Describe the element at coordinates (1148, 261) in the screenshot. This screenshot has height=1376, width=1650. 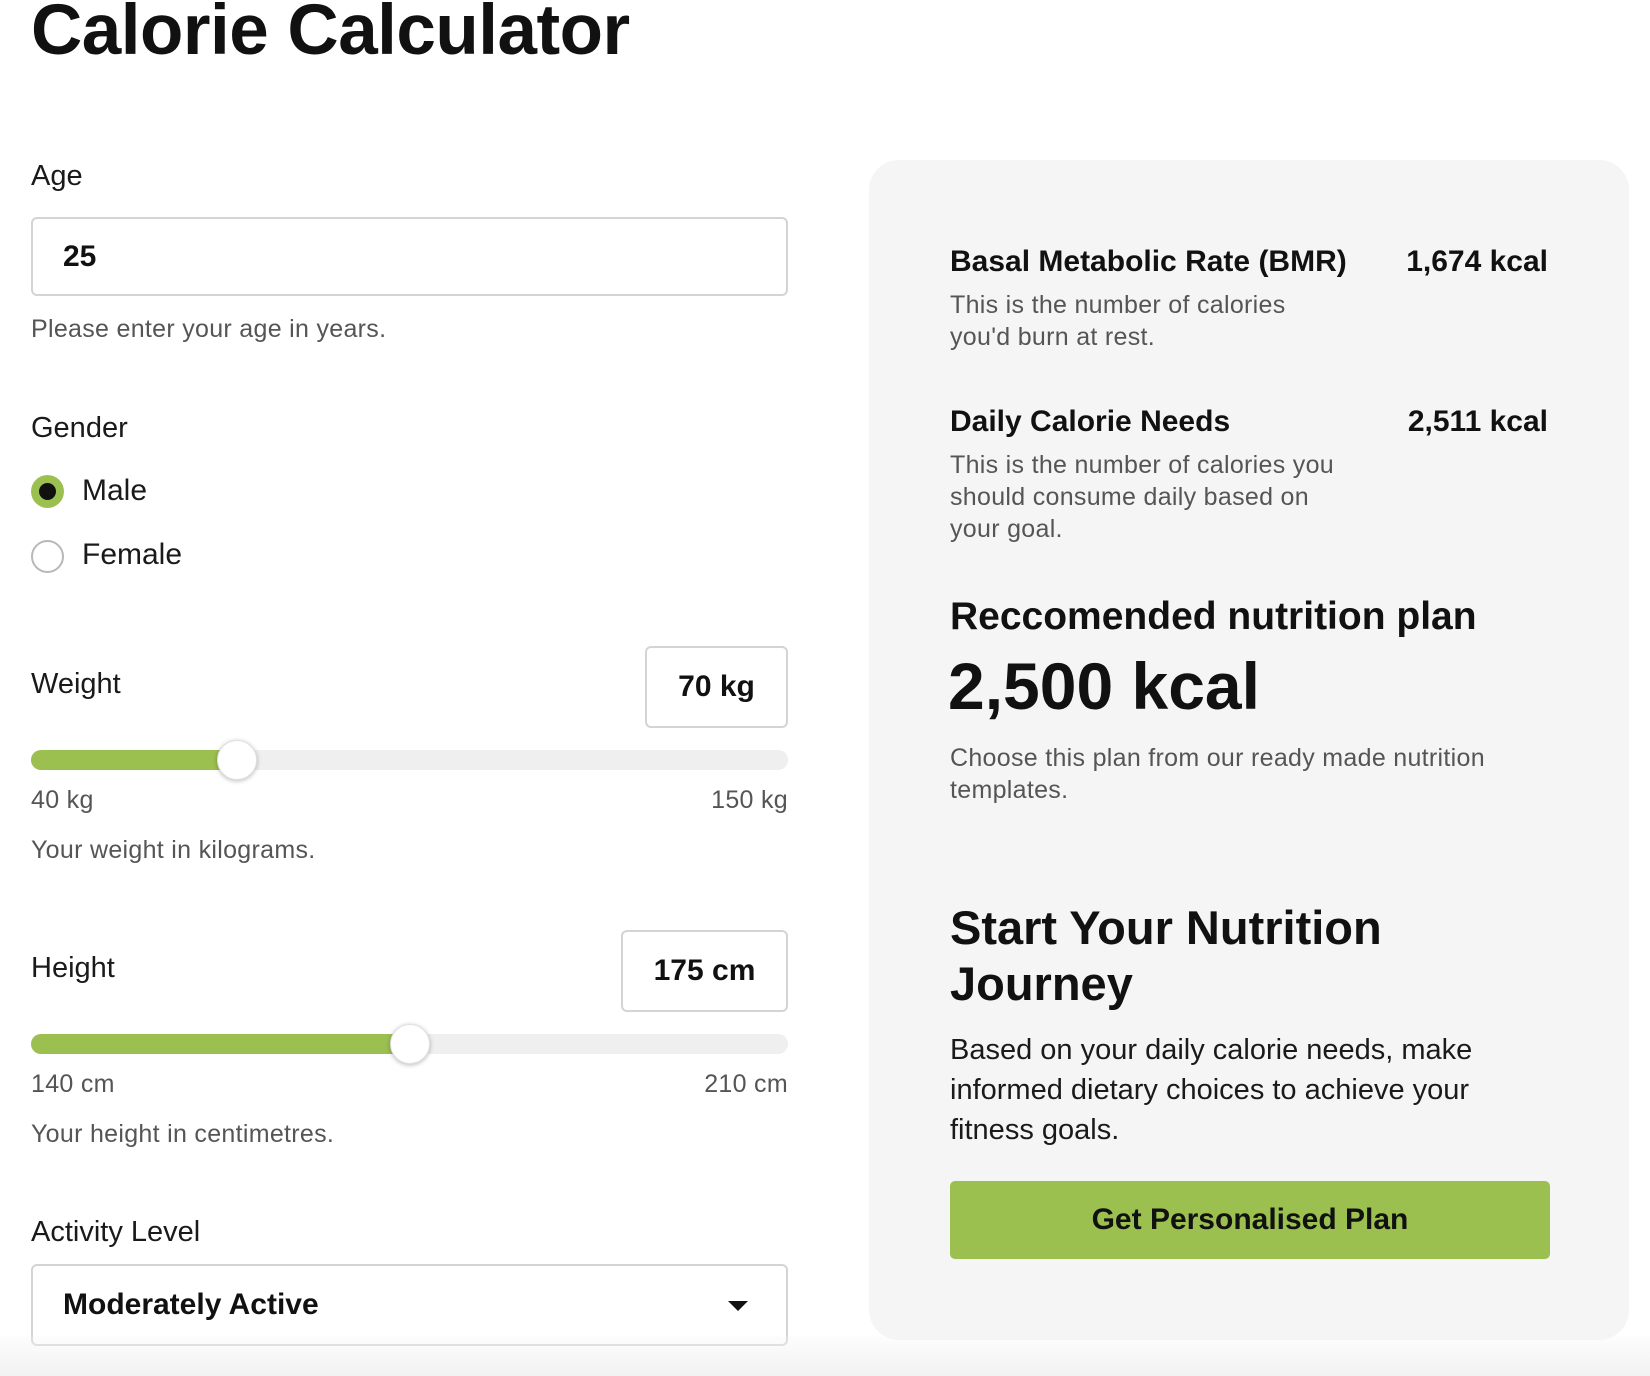
I see `bmr-title: Basal Metabolic Rate (BMR)` at that location.